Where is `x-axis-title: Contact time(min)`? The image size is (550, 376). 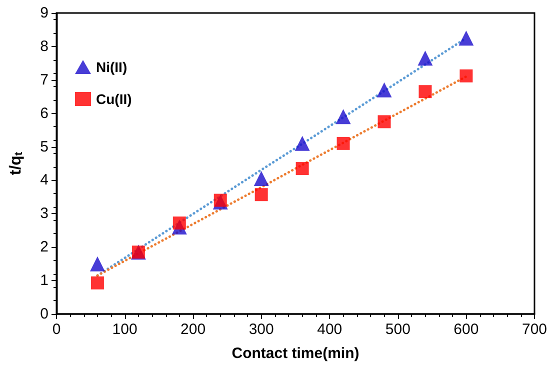
x-axis-title: Contact time(min) is located at coordinates (296, 353).